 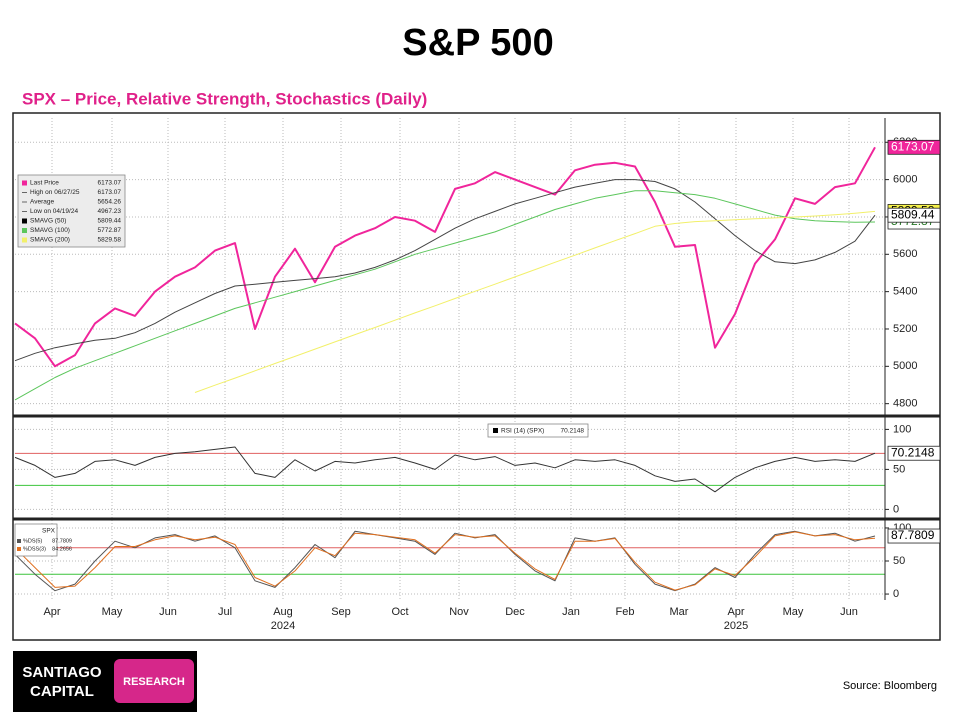 I want to click on value-tag-label: 5809.44, so click(x=913, y=214).